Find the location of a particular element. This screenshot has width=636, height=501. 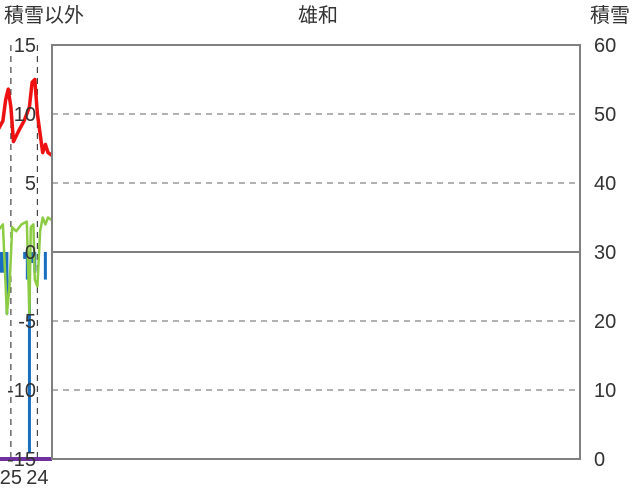

right-tick-label: 60 is located at coordinates (605, 46).